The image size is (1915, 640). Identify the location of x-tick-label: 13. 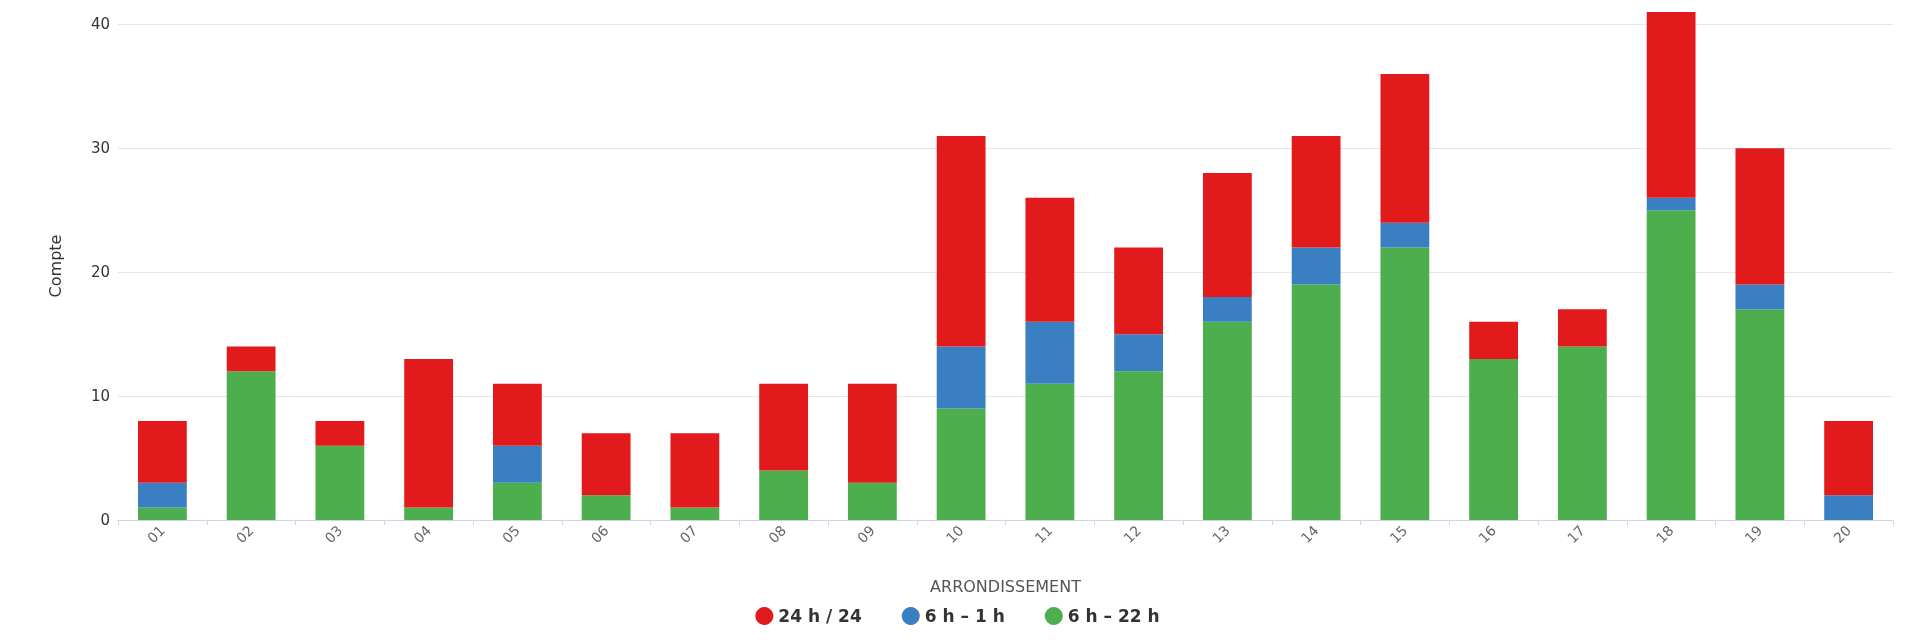
(1221, 534).